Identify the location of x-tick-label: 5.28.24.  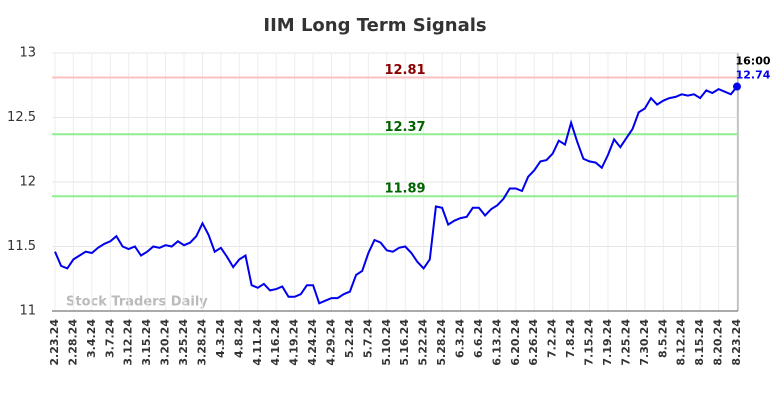
(441, 342).